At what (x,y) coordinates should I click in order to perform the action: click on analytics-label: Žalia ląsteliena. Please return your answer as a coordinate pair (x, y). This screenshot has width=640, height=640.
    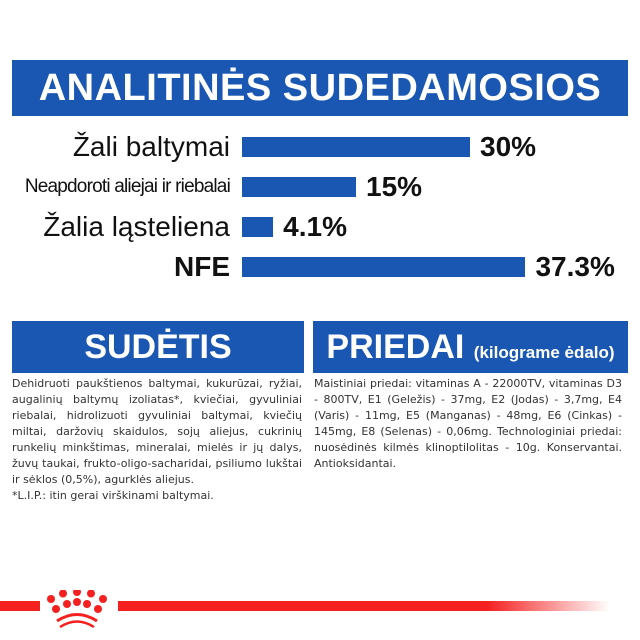
    Looking at the image, I should click on (136, 226).